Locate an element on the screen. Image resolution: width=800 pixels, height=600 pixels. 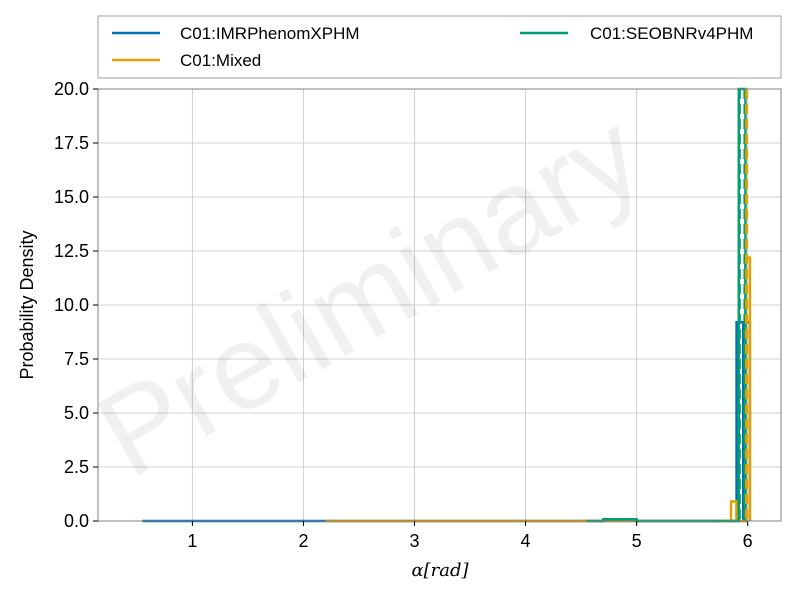
y-tick-label: 20.0 is located at coordinates (71, 89).